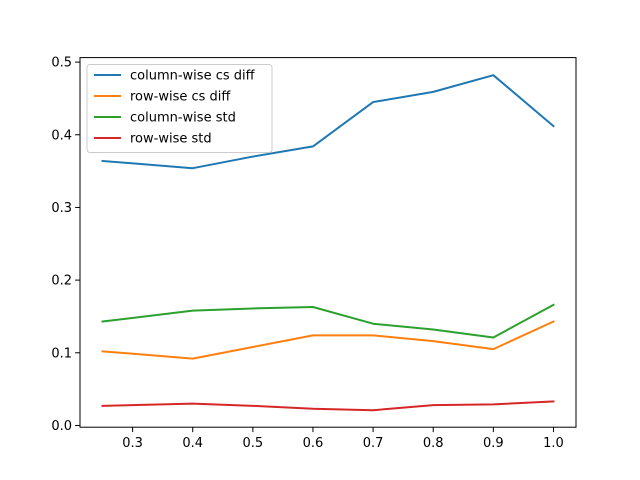 Image resolution: width=640 pixels, height=480 pixels. I want to click on y-tick-label: 0.5, so click(61, 63).